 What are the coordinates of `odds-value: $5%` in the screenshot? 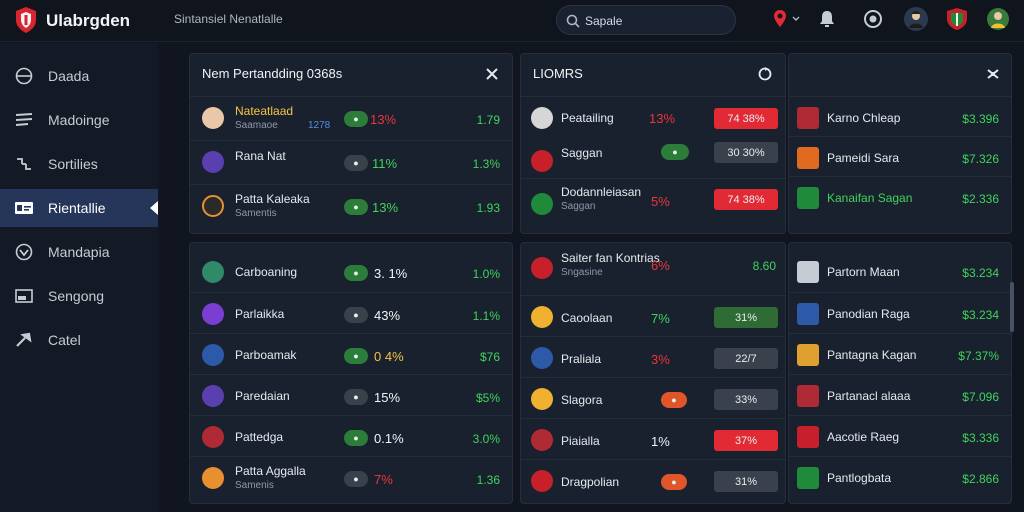 It's located at (487, 398).